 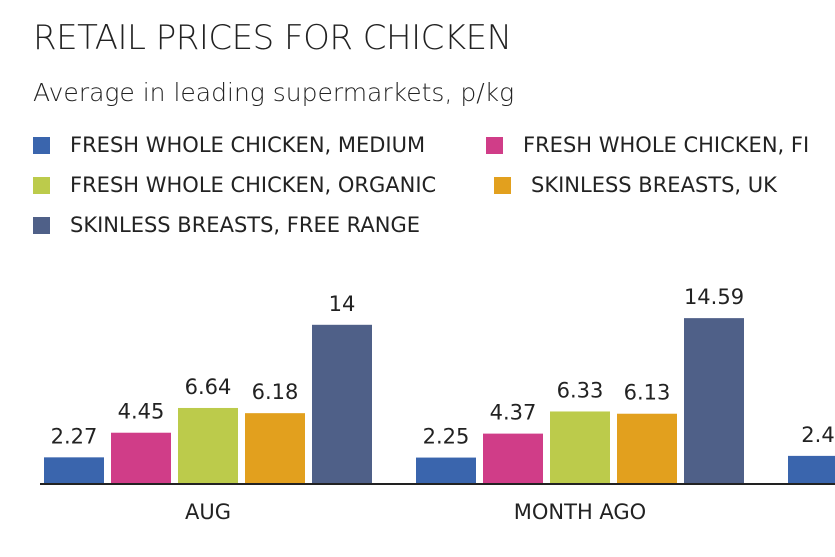 What do you see at coordinates (580, 512) in the screenshot?
I see `x-tick-label: MONTH AGO` at bounding box center [580, 512].